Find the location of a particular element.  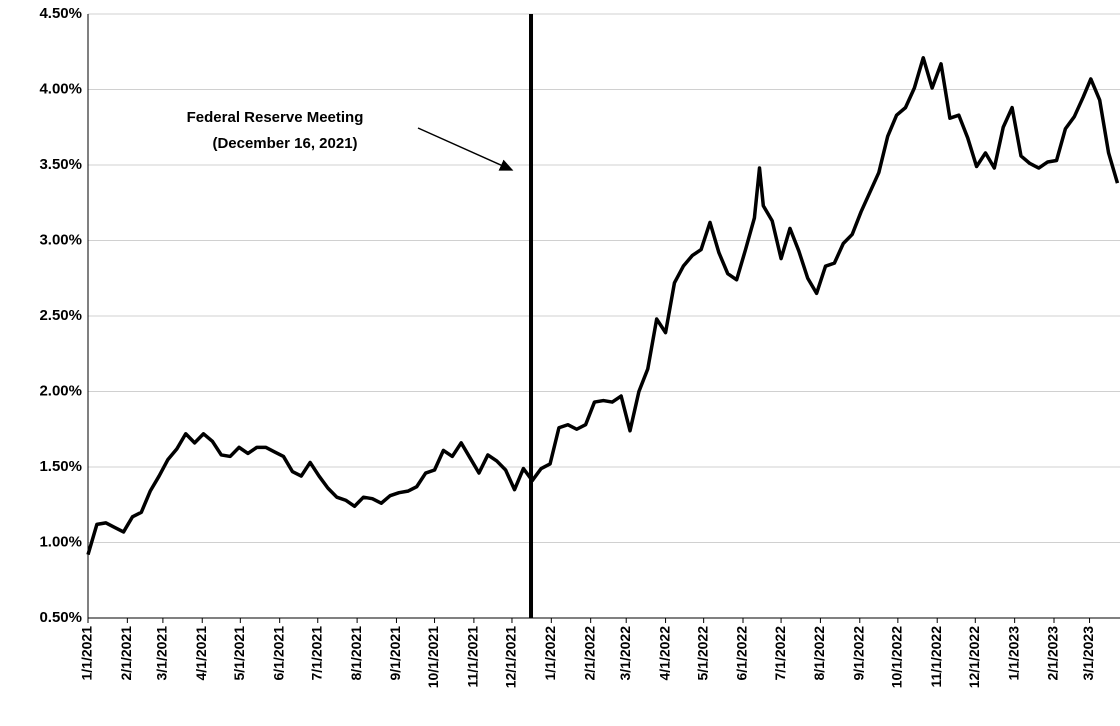

x-tick-label: 1/1/2023 is located at coordinates (1013, 653).